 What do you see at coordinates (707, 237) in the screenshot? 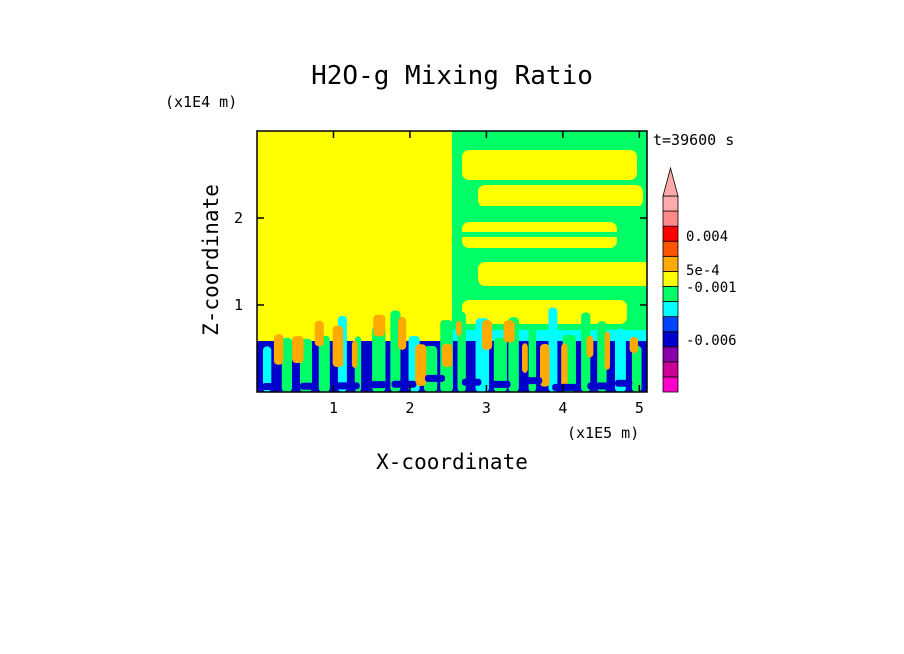
I see `colorbar-label: 0.004` at bounding box center [707, 237].